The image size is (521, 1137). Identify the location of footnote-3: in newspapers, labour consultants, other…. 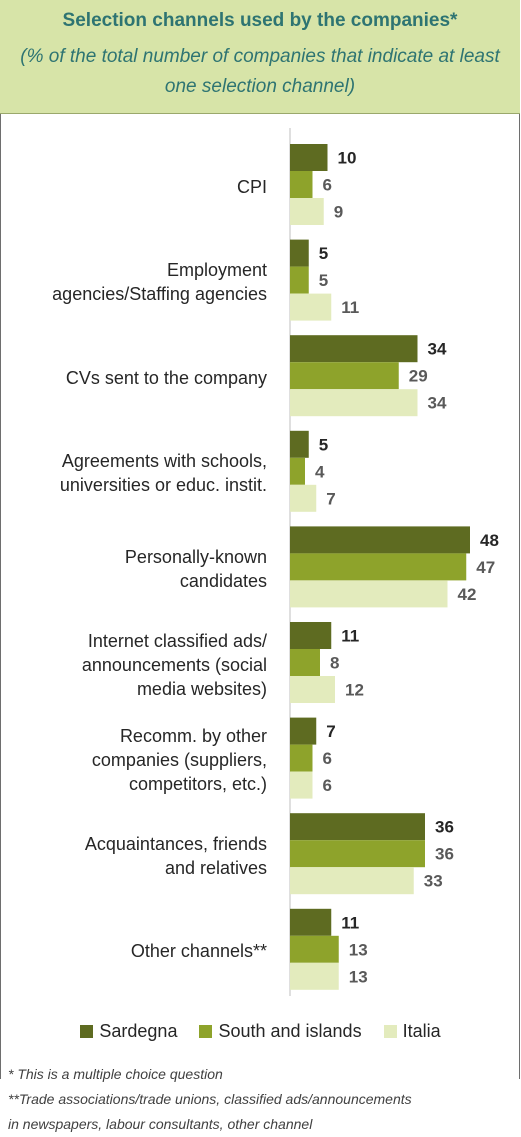
(160, 1124).